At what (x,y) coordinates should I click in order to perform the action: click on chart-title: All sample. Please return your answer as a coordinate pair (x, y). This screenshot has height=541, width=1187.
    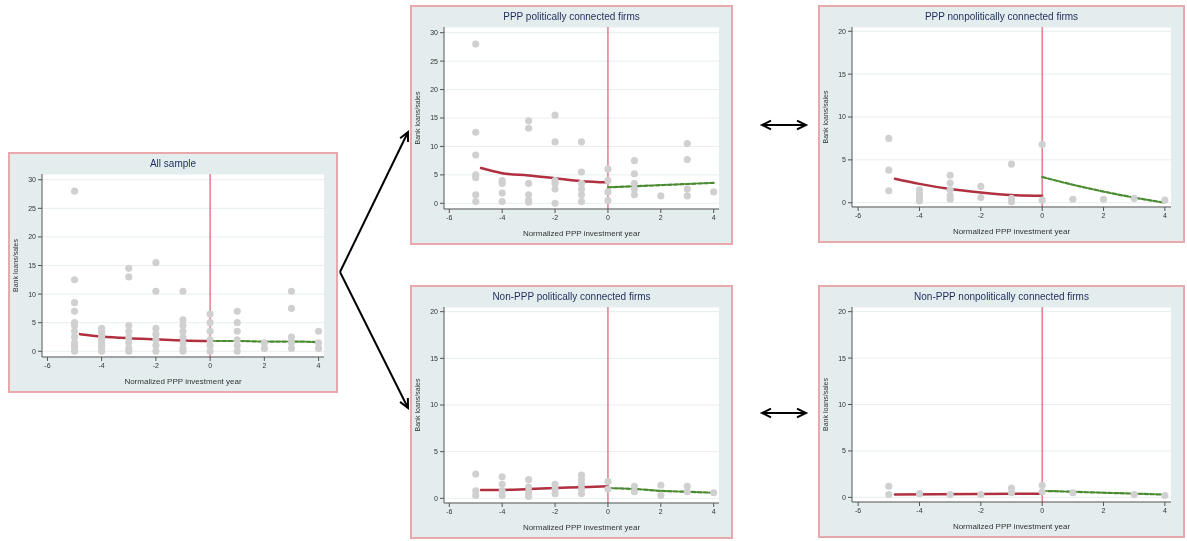
    Looking at the image, I should click on (173, 164).